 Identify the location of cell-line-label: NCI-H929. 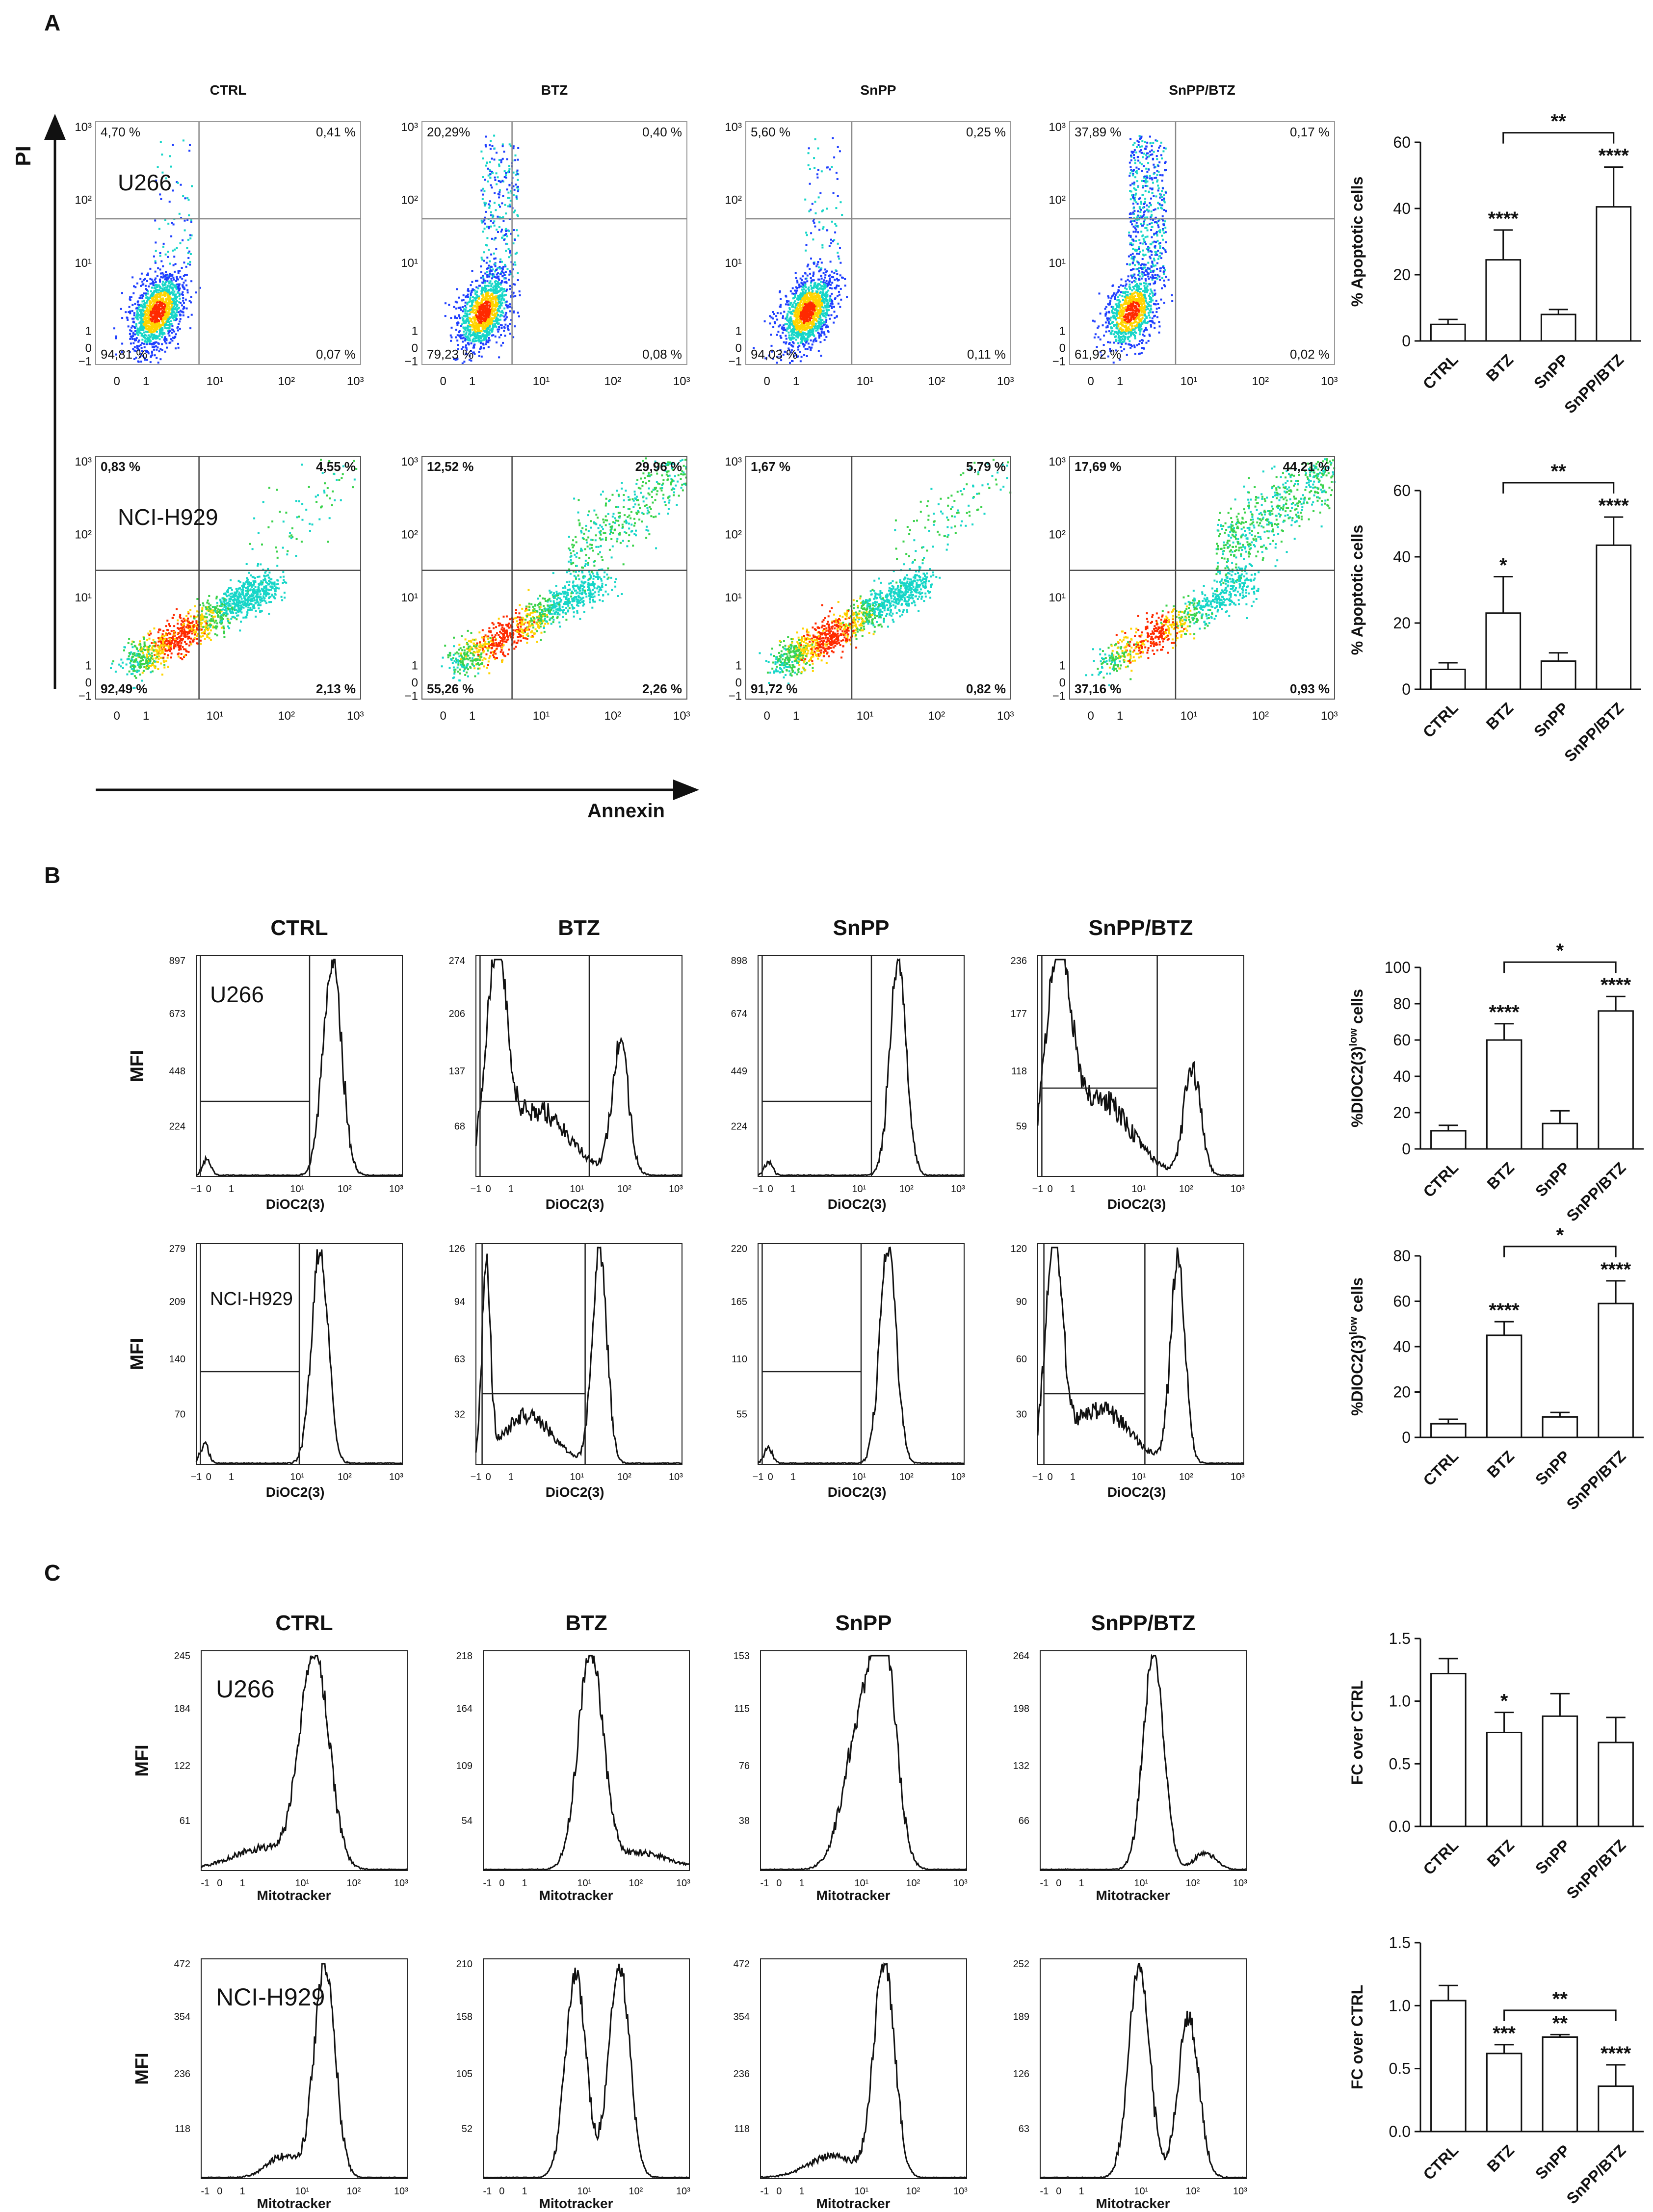
(168, 517).